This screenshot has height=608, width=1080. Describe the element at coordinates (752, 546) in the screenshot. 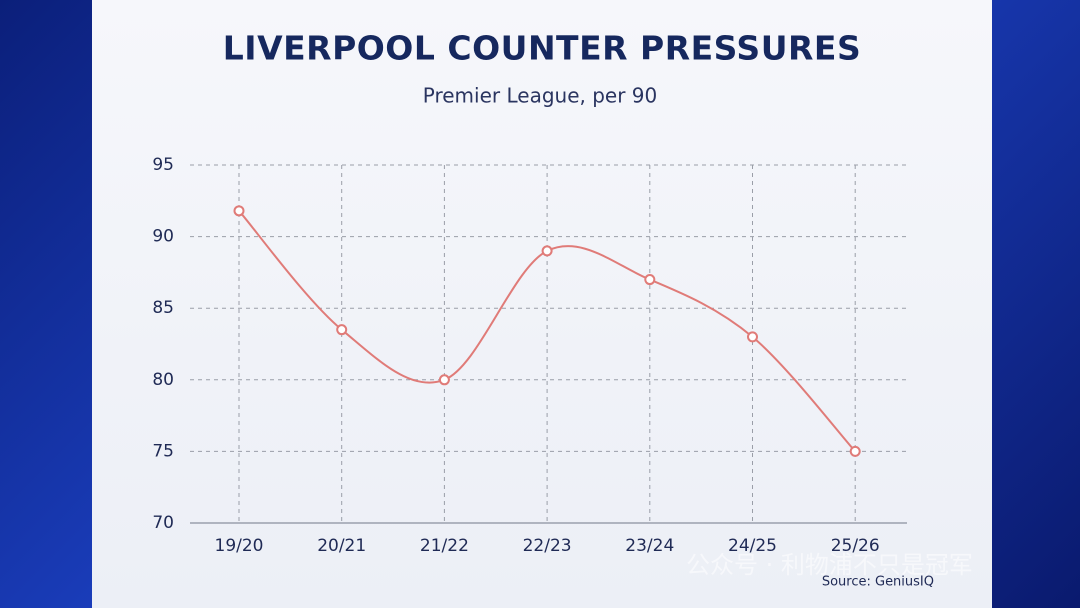

I see `x-tick-label: 24/25` at that location.